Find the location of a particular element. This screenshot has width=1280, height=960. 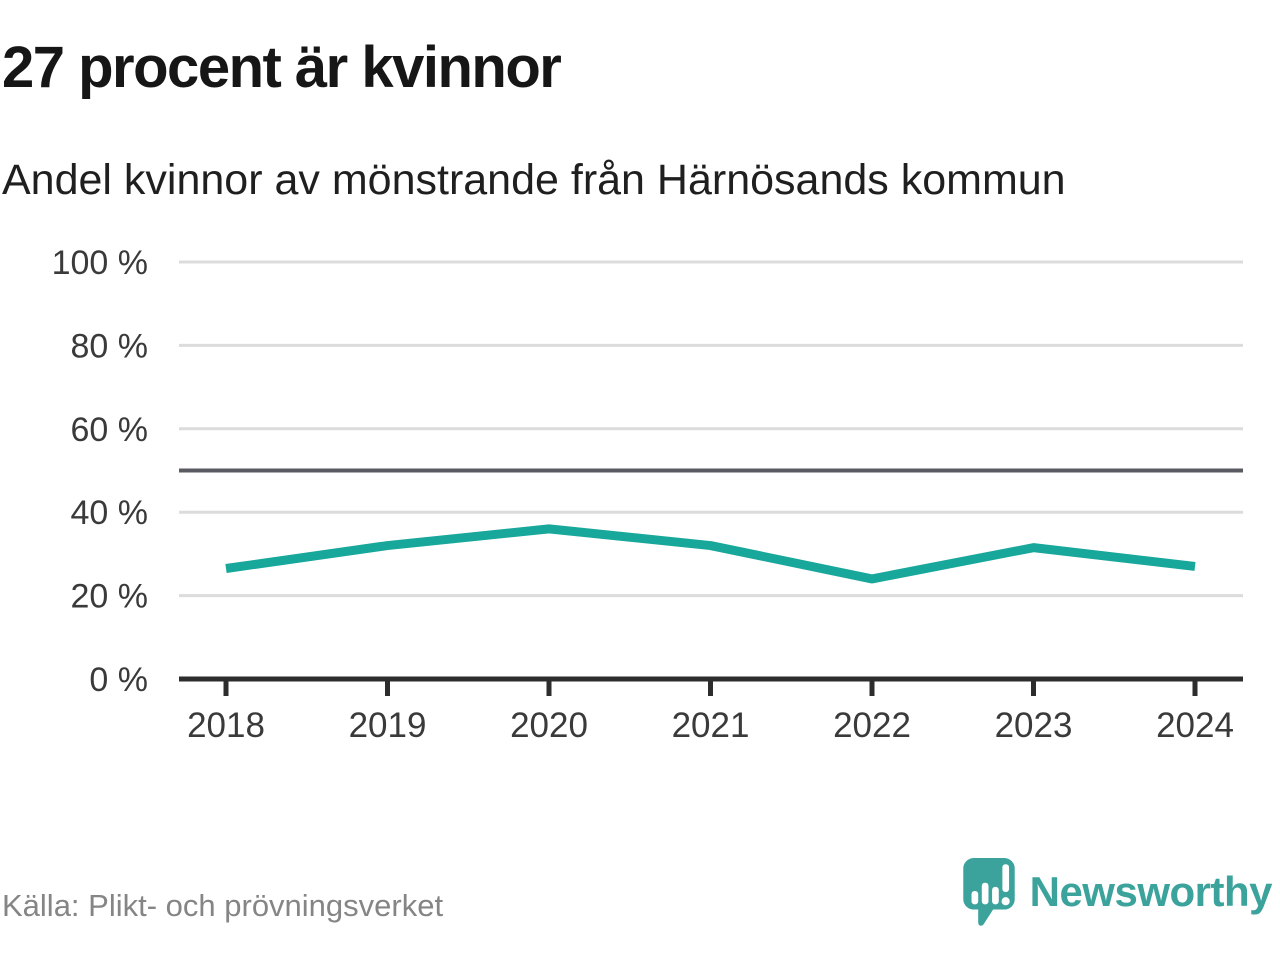

x-tick-label: 2018 is located at coordinates (226, 725).